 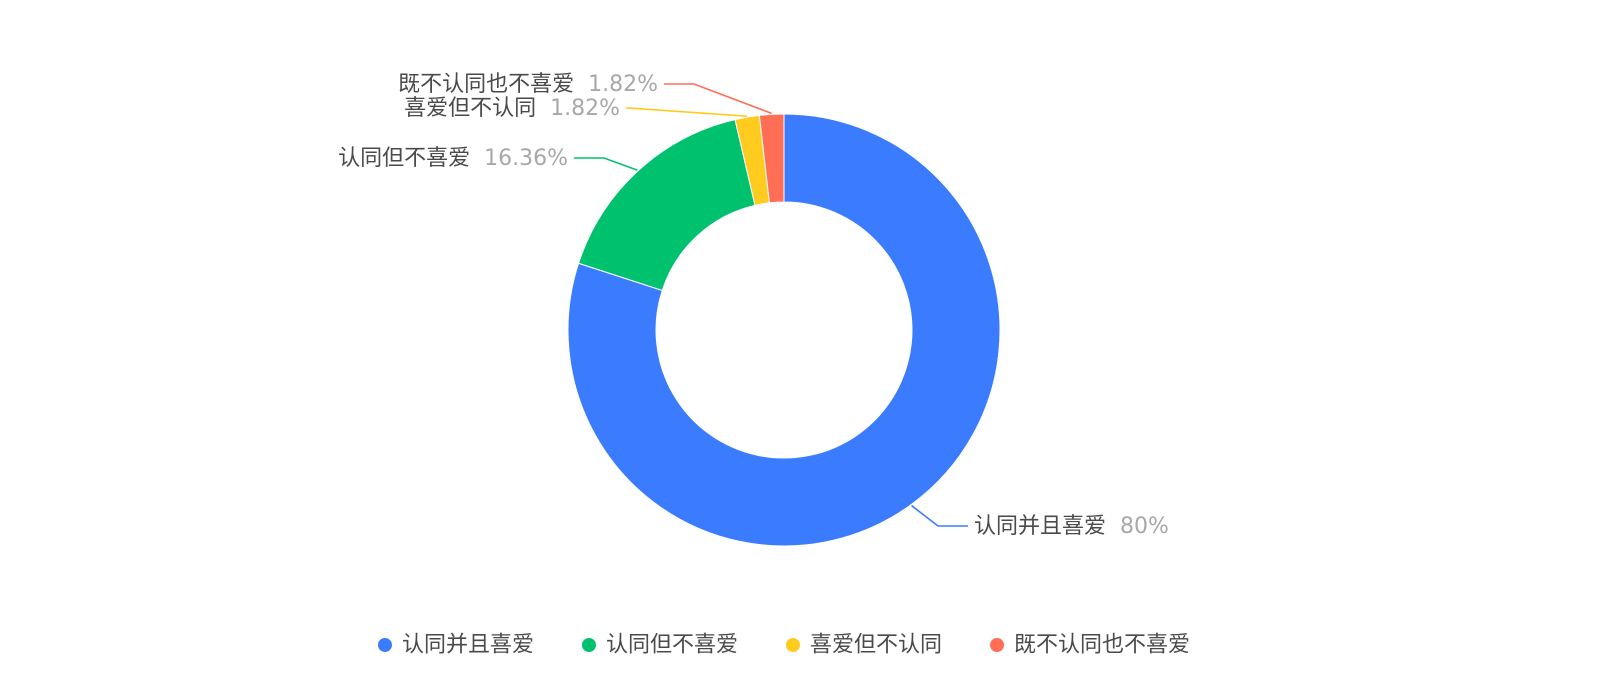 I want to click on legend-item-0: 认同并且喜爱, so click(x=456, y=645).